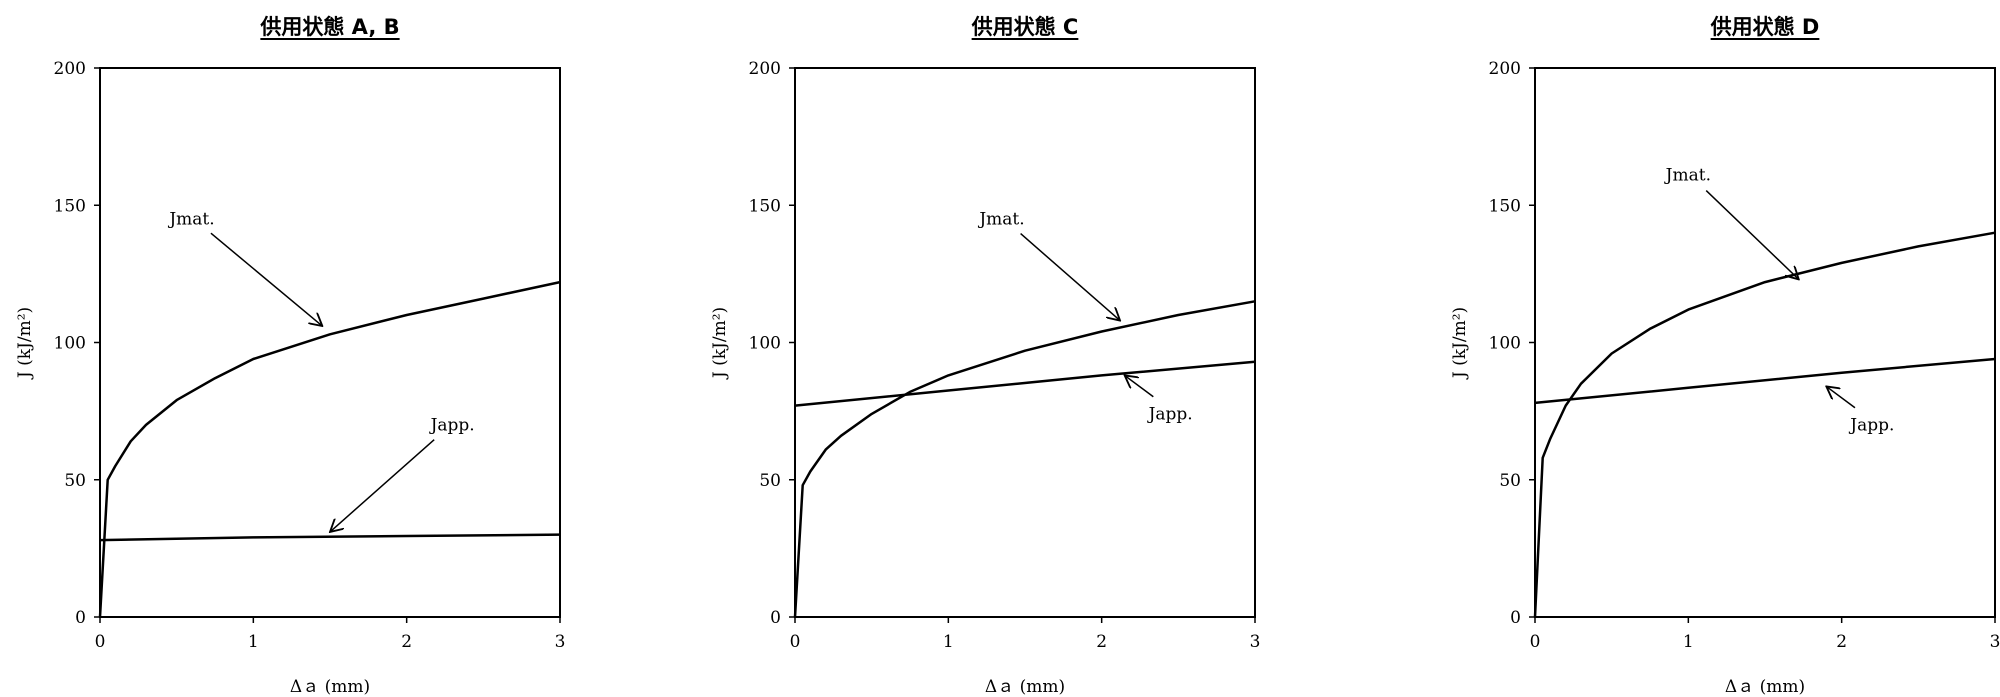 The width and height of the screenshot is (2000, 697). Describe the element at coordinates (1025, 27) in the screenshot. I see `chart-title: 供用状態 C` at that location.